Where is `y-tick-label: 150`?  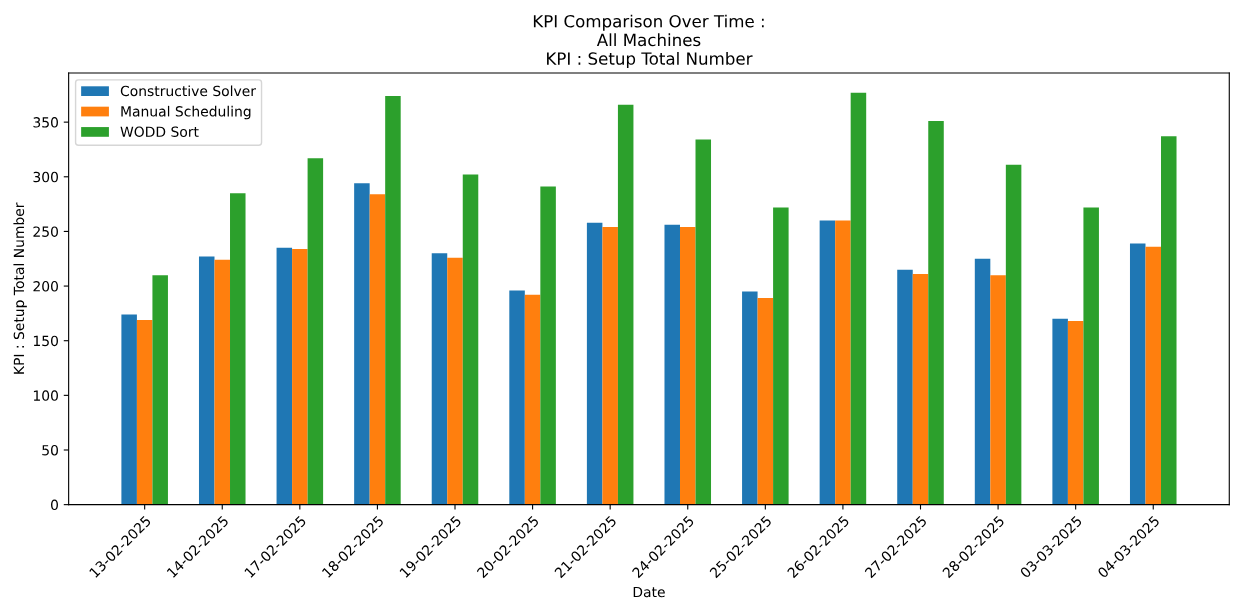
y-tick-label: 150 is located at coordinates (45, 341).